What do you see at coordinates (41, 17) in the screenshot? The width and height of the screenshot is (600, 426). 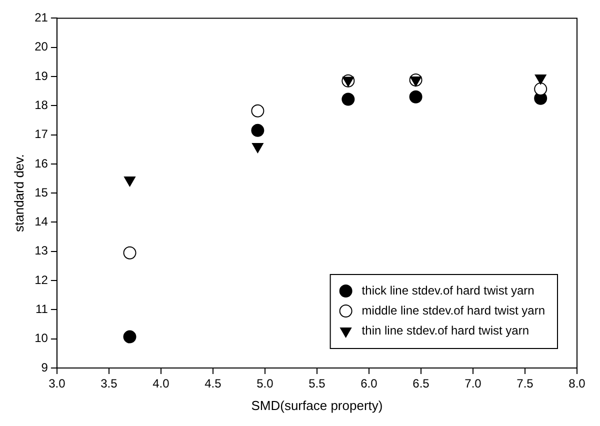 I see `y-tick-label: 21` at bounding box center [41, 17].